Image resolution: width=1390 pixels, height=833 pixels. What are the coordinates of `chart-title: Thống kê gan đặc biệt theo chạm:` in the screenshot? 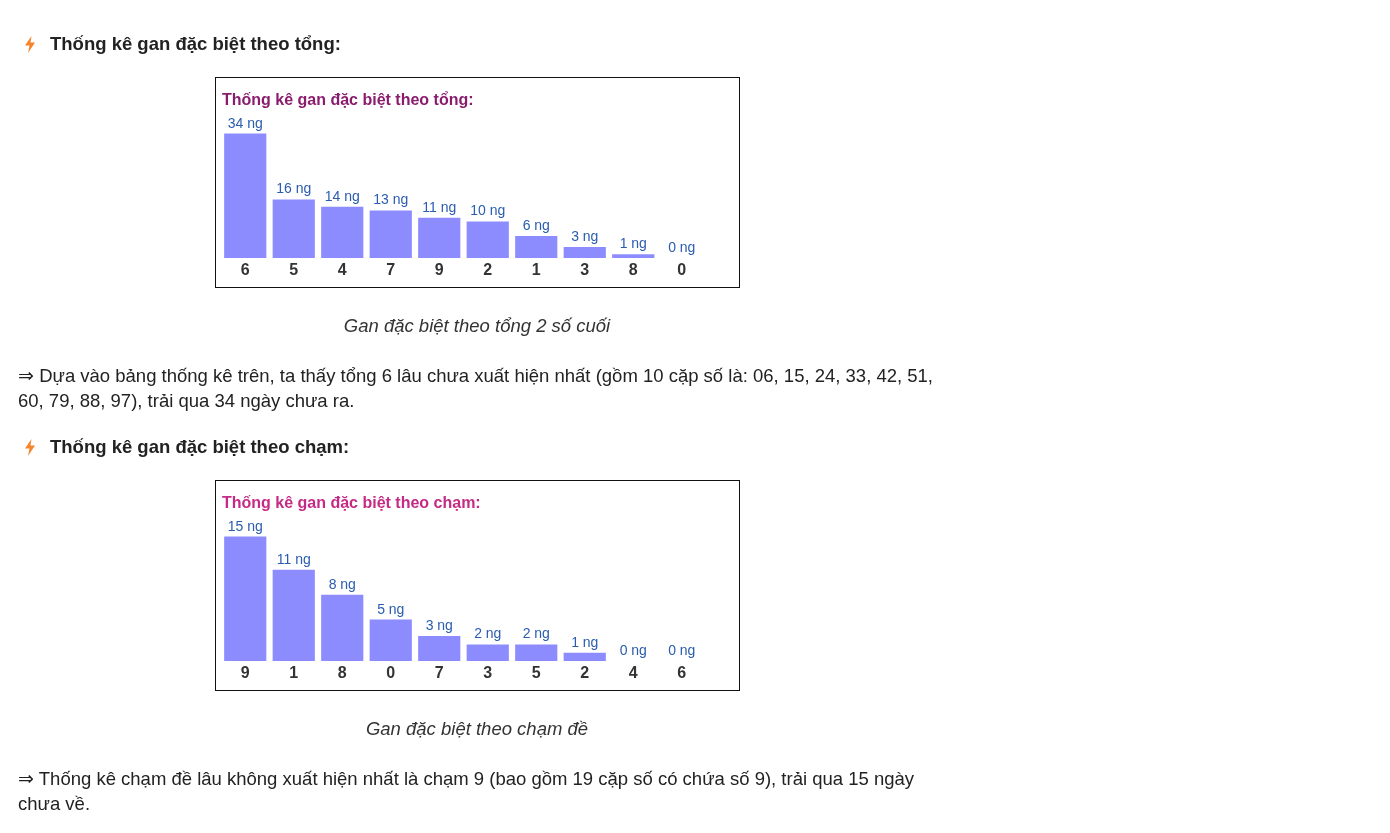 It's located at (351, 502).